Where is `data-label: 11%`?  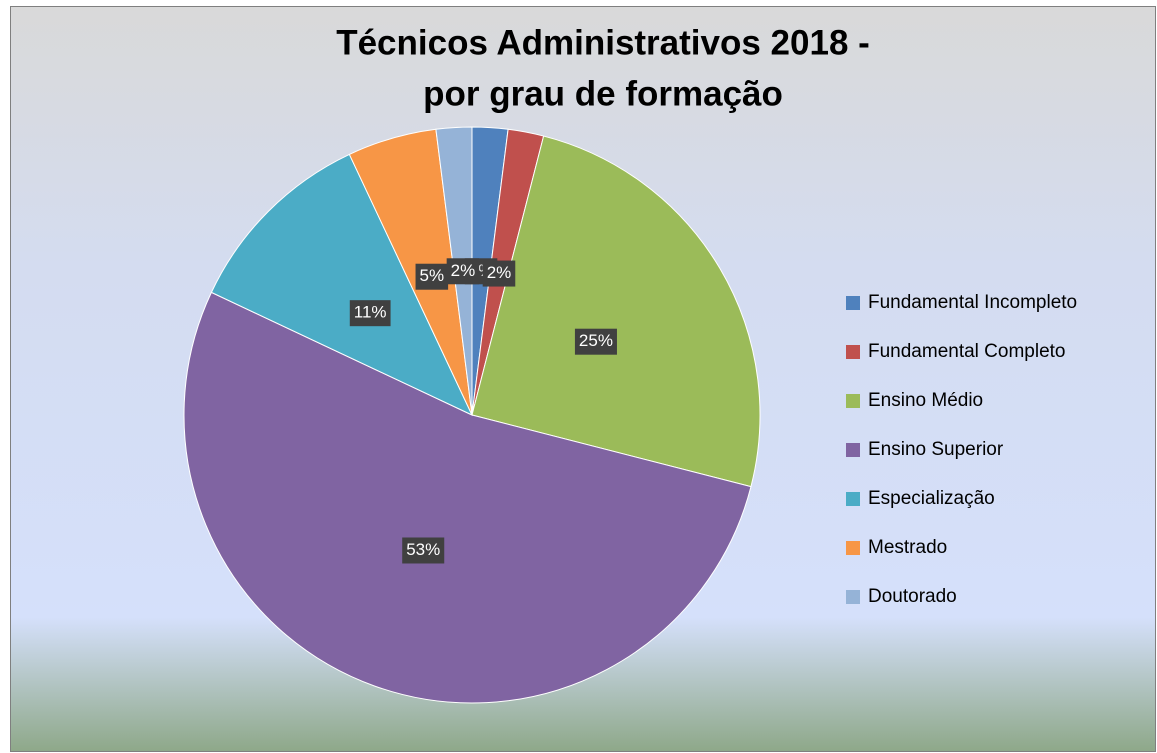
data-label: 11% is located at coordinates (370, 312).